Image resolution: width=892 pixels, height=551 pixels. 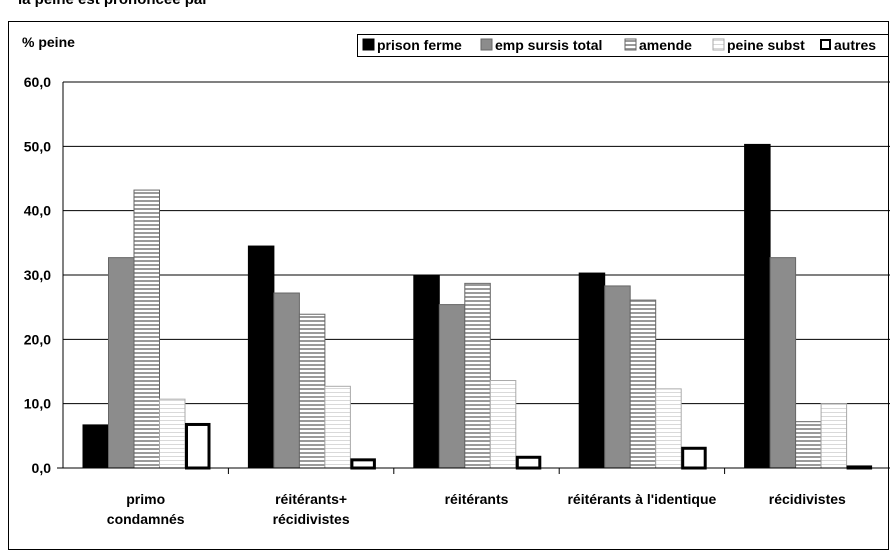 I want to click on y-tick-label: 0,0, so click(x=42, y=468).